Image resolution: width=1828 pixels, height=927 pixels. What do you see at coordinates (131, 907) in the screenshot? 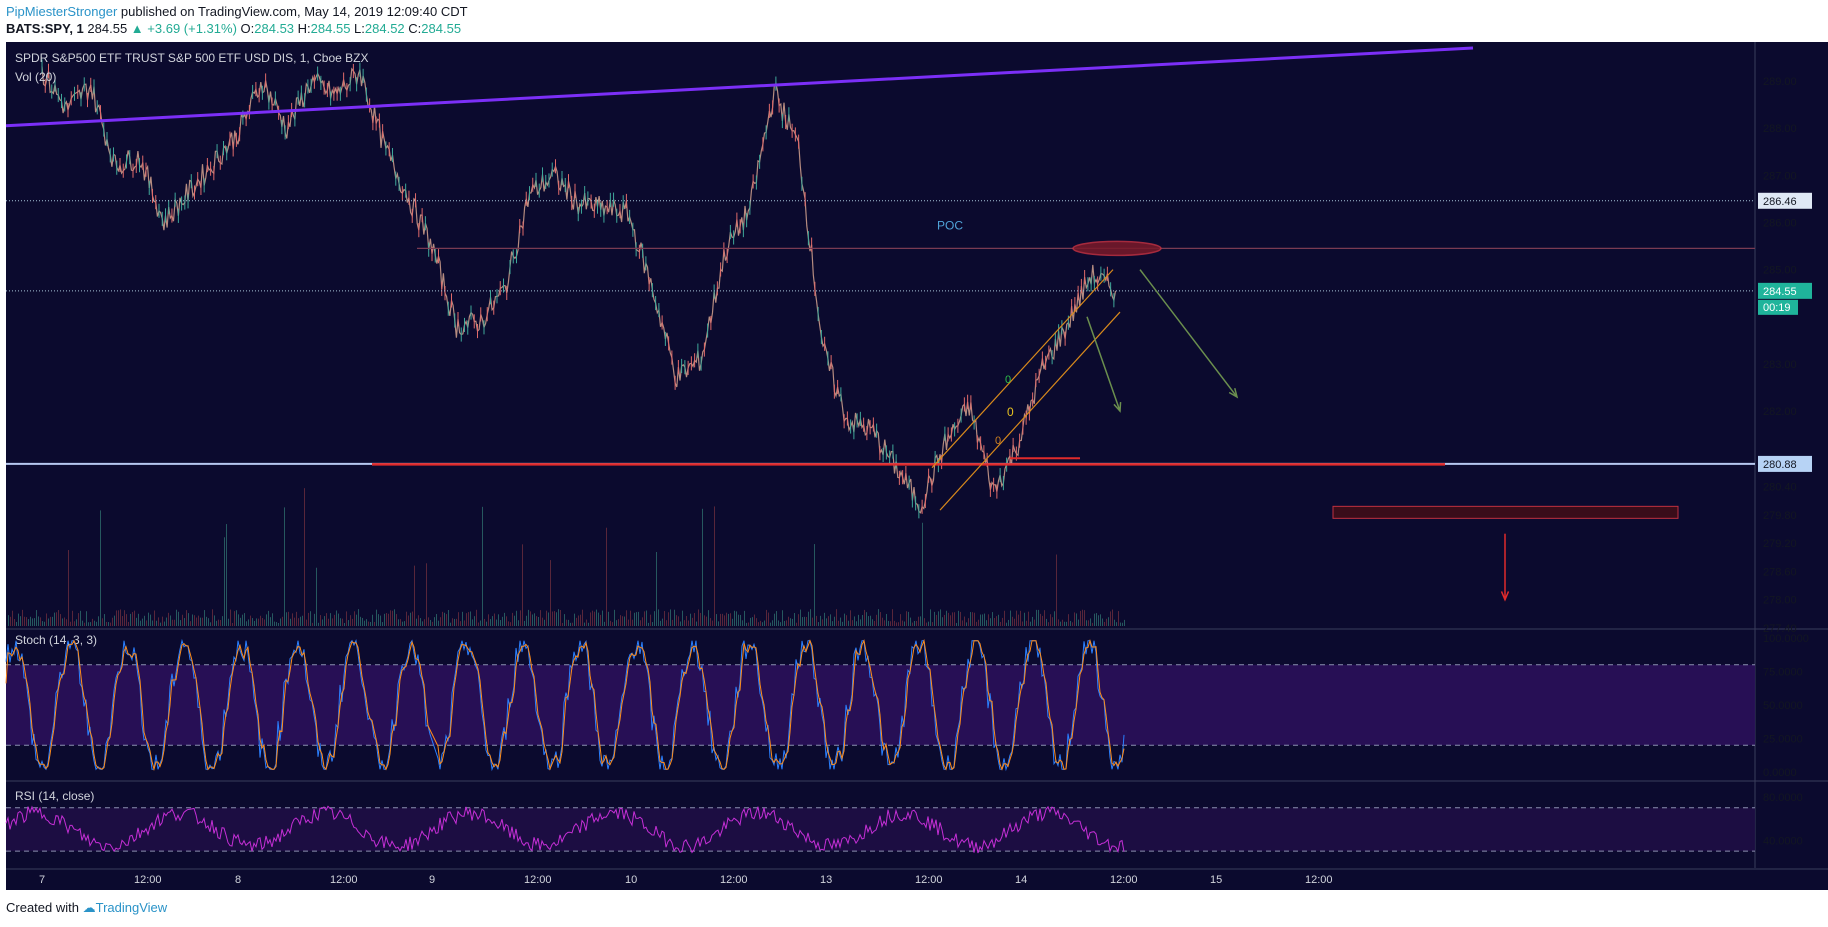
I see `tradingview-link: TradingView` at bounding box center [131, 907].